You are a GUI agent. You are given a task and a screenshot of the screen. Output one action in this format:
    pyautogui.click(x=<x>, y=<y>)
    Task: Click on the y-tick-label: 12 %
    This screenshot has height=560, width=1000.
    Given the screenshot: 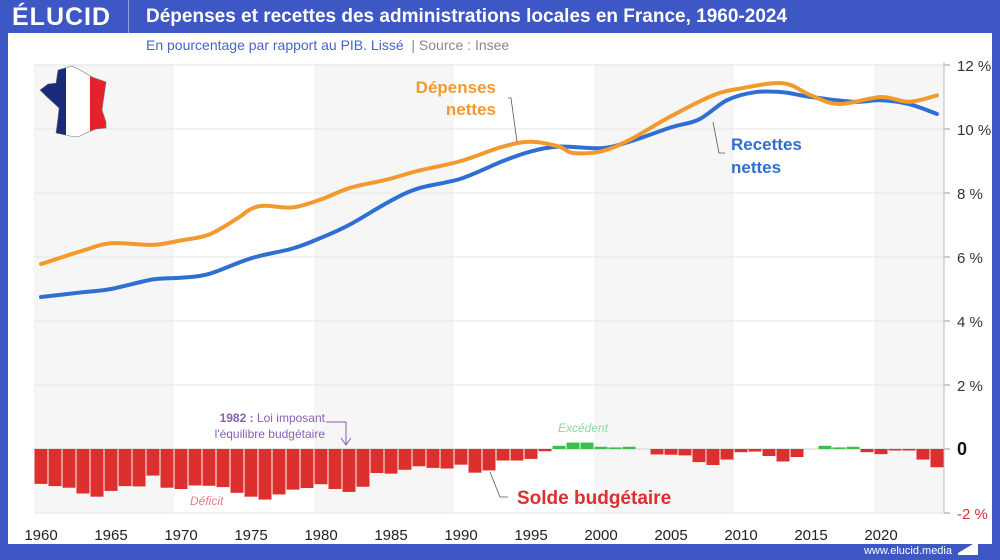 What is the action you would take?
    pyautogui.click(x=974, y=66)
    